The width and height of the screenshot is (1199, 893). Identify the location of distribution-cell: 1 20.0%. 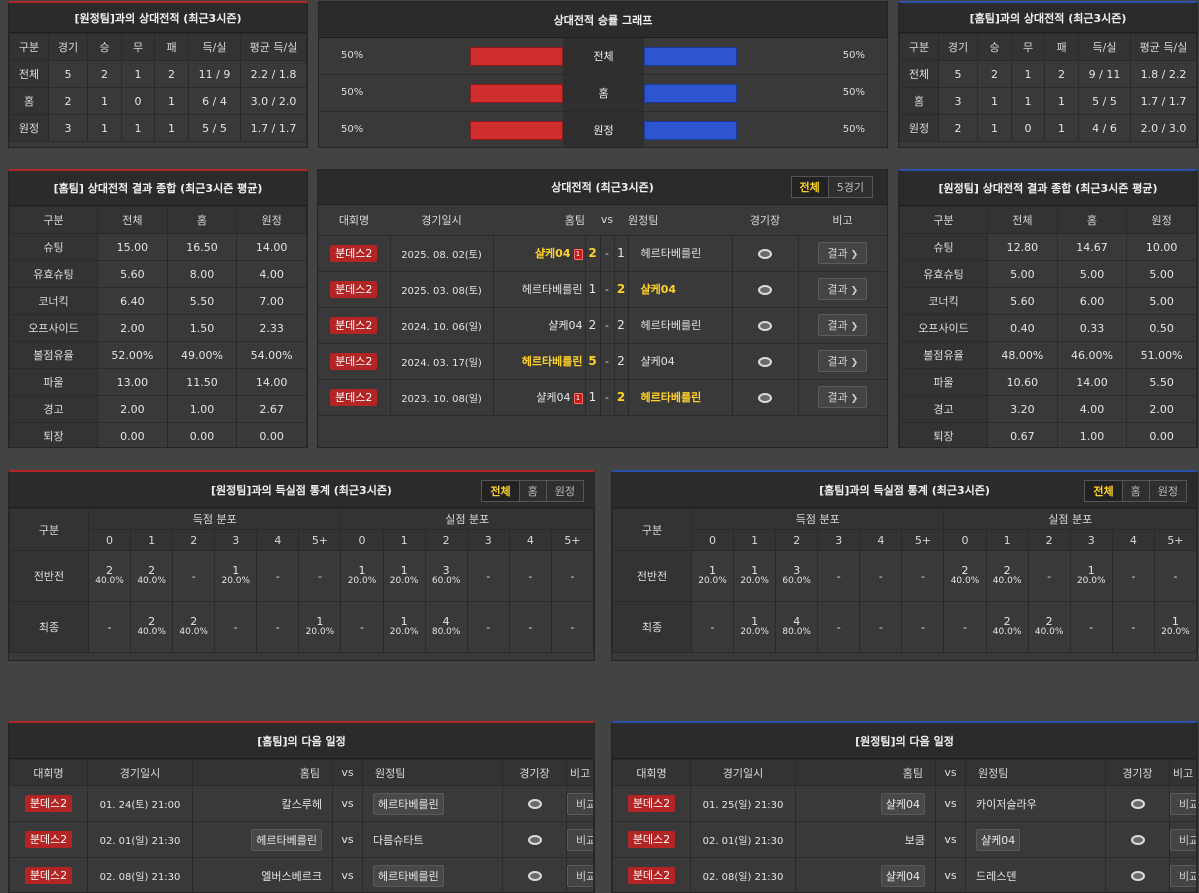
(755, 576).